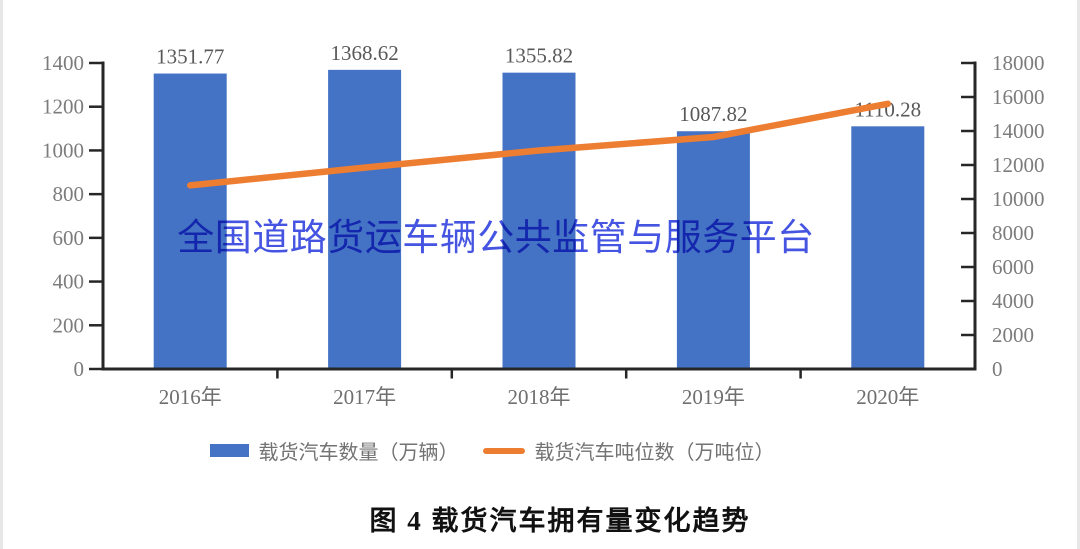  What do you see at coordinates (79, 369) in the screenshot?
I see `left-tick-label: 0` at bounding box center [79, 369].